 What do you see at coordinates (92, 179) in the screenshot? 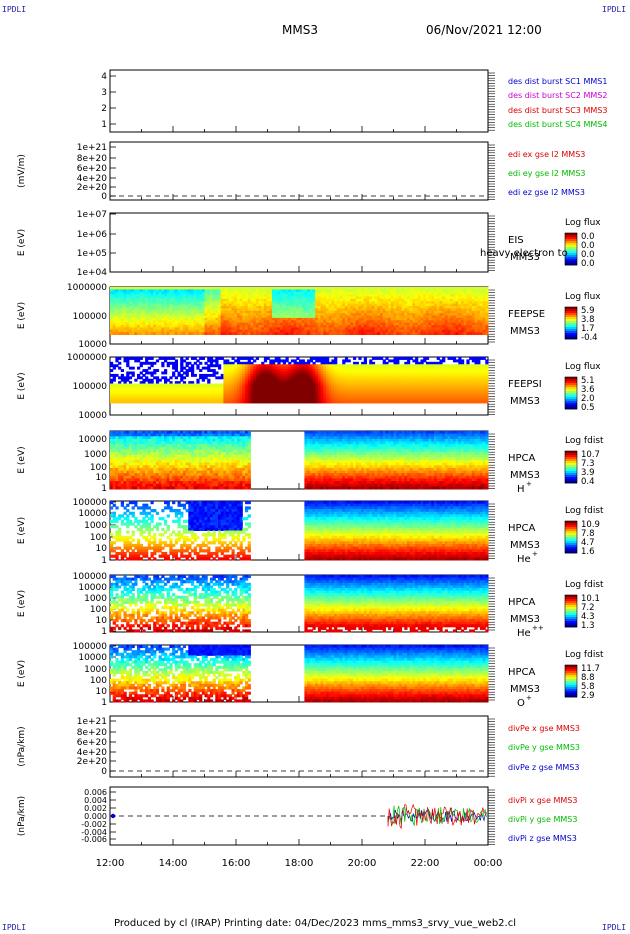
I see `y-tick-label: 4e+20` at bounding box center [92, 179].